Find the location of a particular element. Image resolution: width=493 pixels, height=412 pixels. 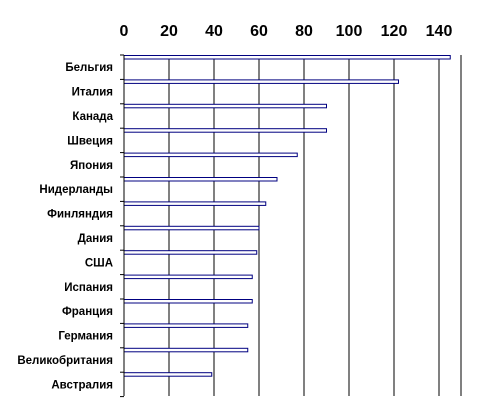

category-label: Канада is located at coordinates (92, 117).